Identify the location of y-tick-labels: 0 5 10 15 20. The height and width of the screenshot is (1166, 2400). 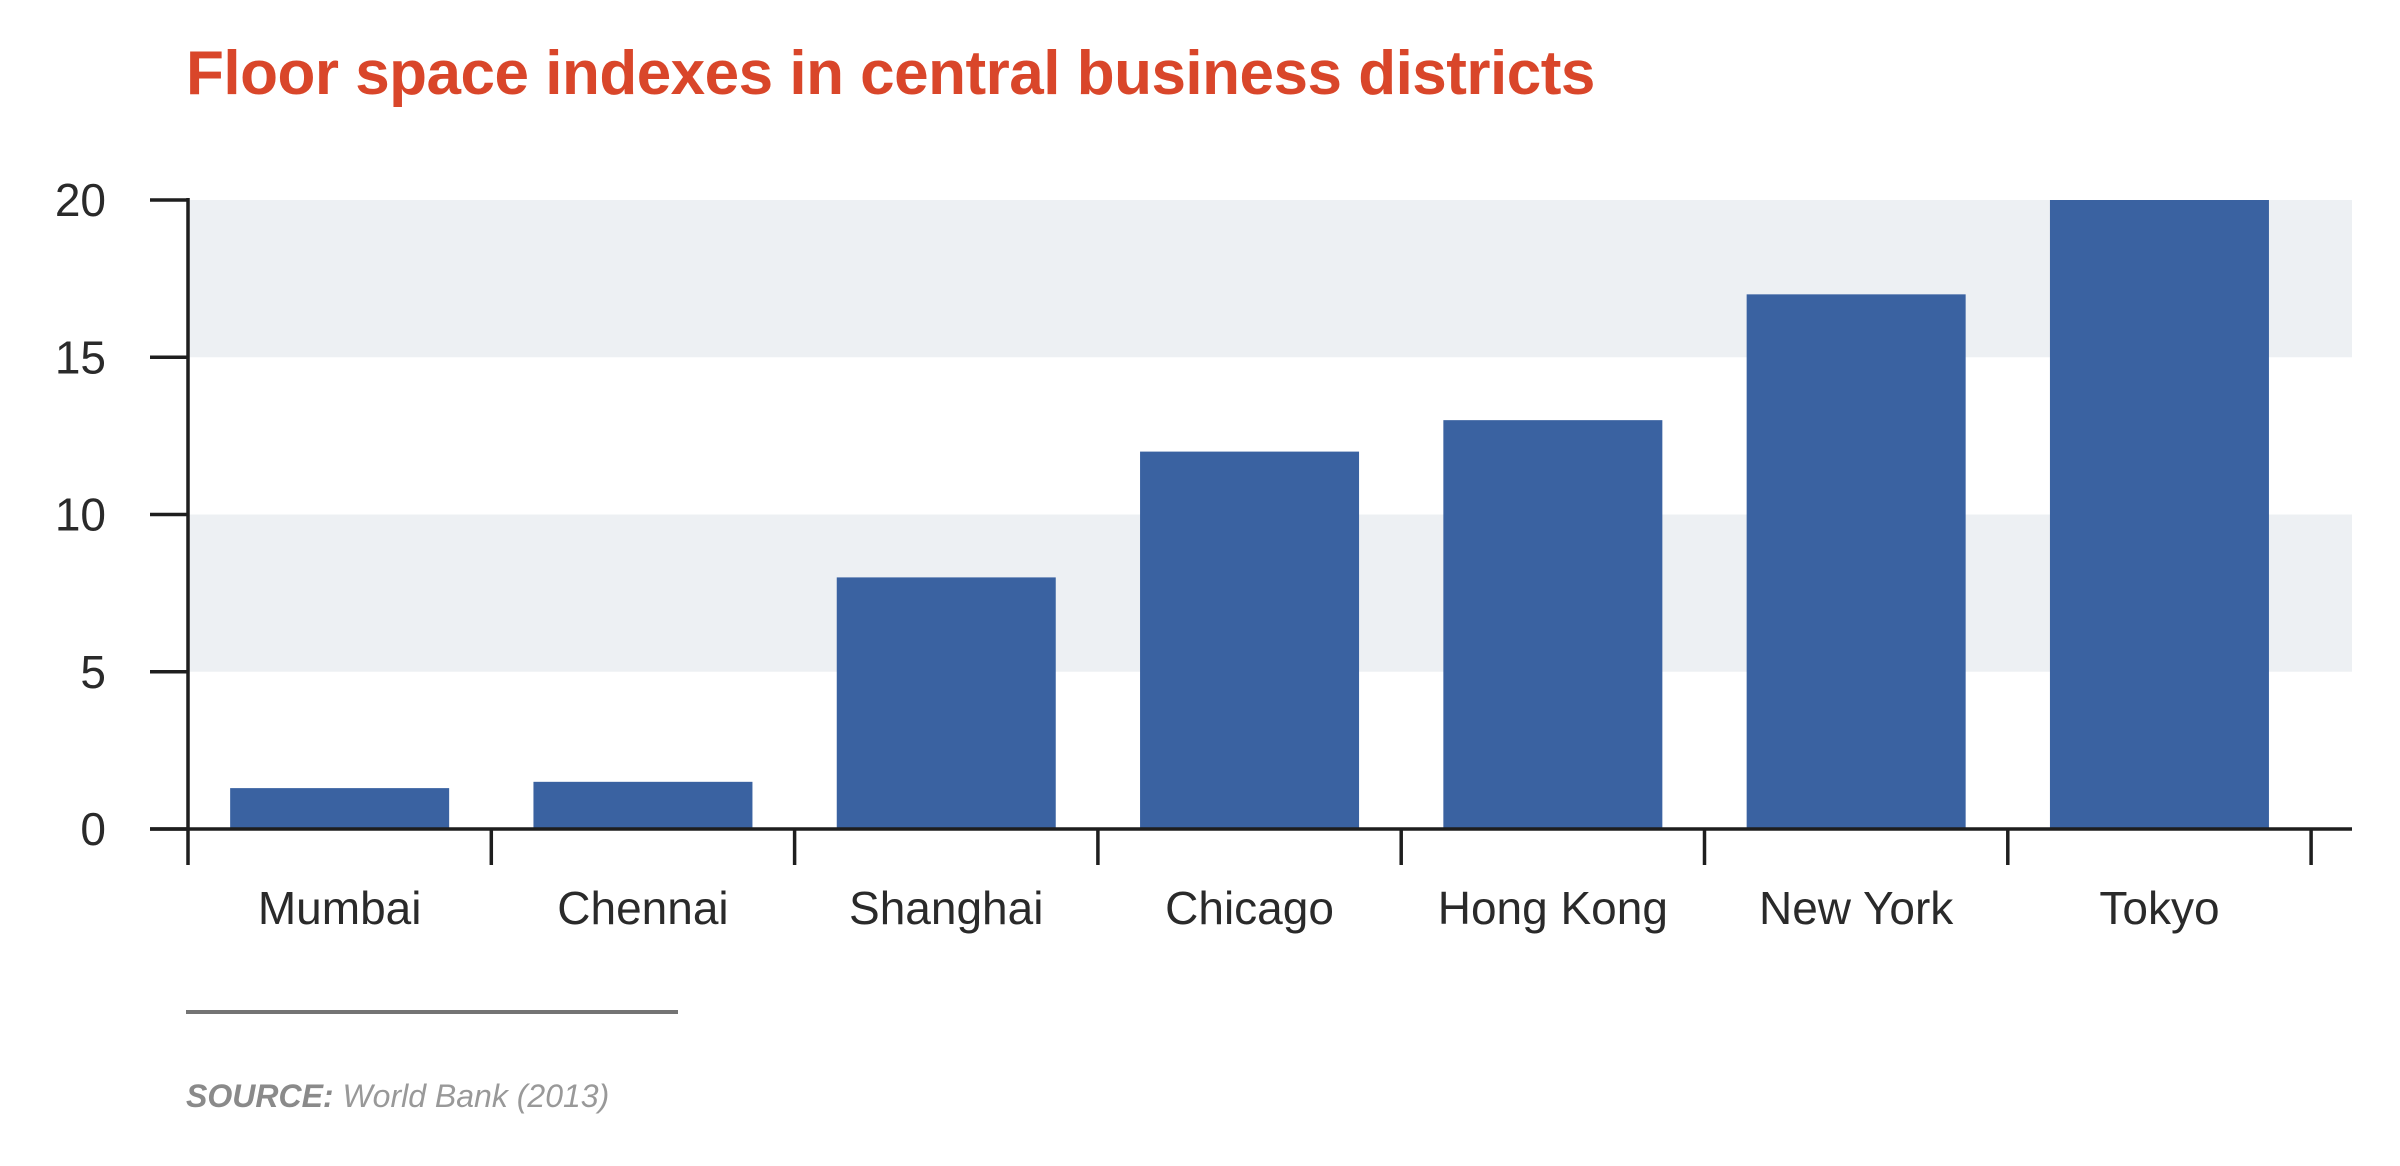
(80, 514).